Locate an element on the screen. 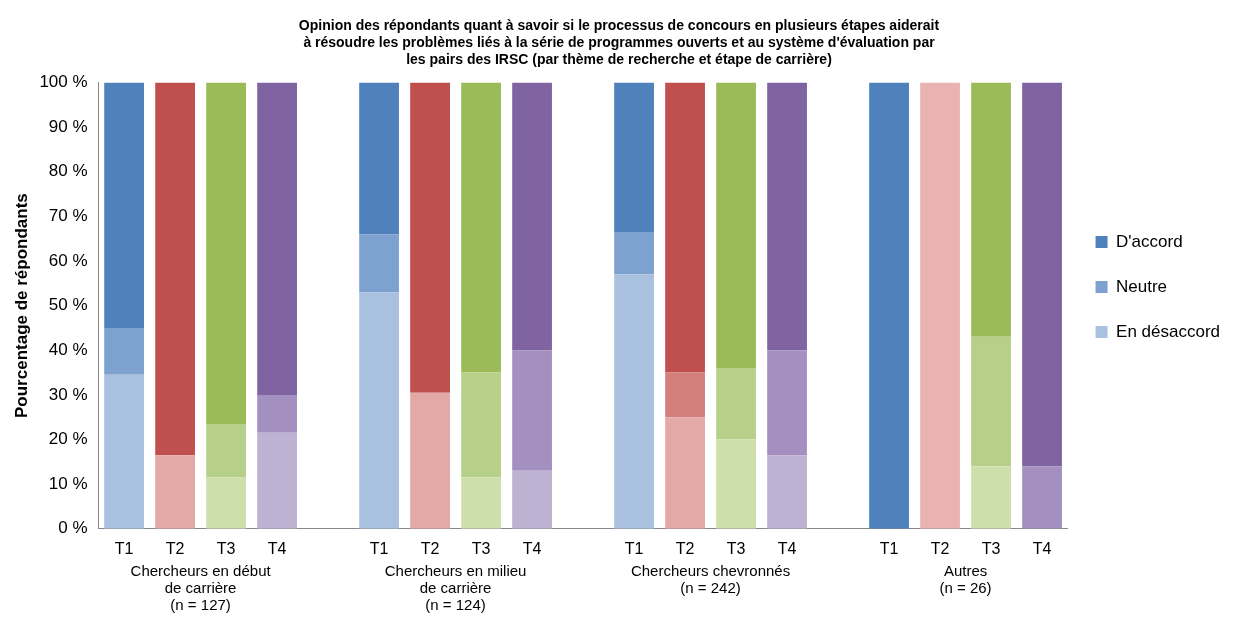 This screenshot has height=624, width=1250. y-tick-label: 90 % is located at coordinates (68, 126).